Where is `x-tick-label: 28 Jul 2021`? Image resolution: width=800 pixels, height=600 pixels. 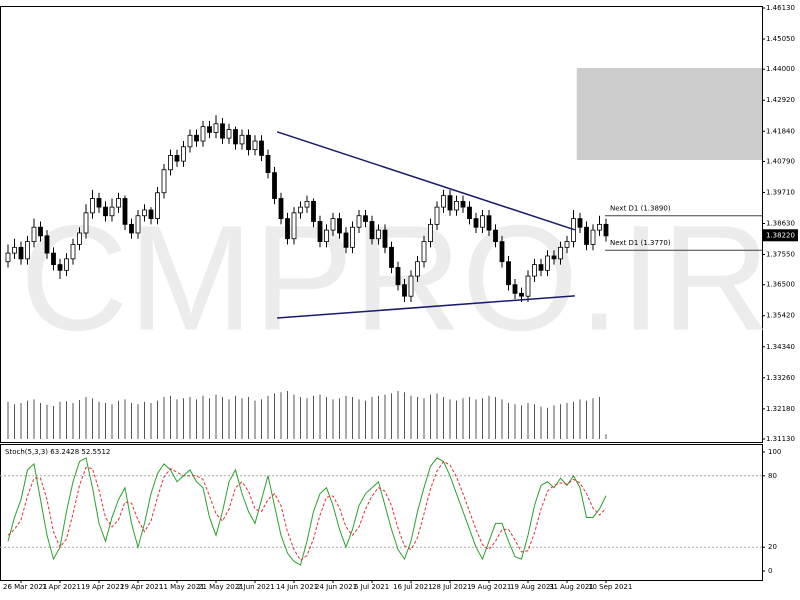
x-tick-label: 28 Jul 2021 is located at coordinates (452, 587).